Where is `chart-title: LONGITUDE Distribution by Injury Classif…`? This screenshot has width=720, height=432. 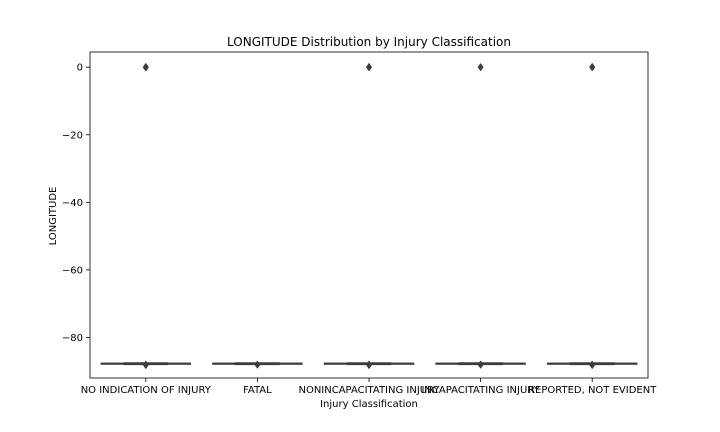
chart-title: LONGITUDE Distribution by Injury Classif… is located at coordinates (369, 42).